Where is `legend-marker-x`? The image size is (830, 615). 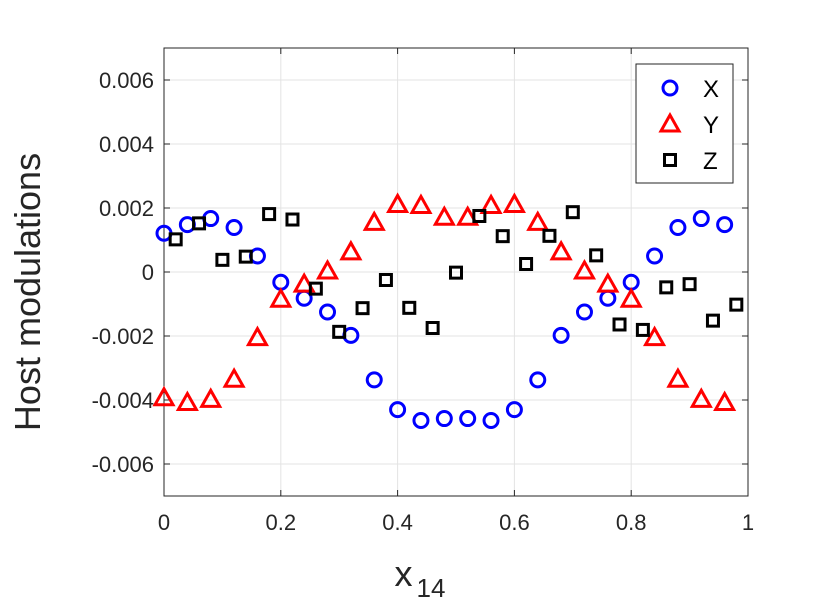 legend-marker-x is located at coordinates (670, 88).